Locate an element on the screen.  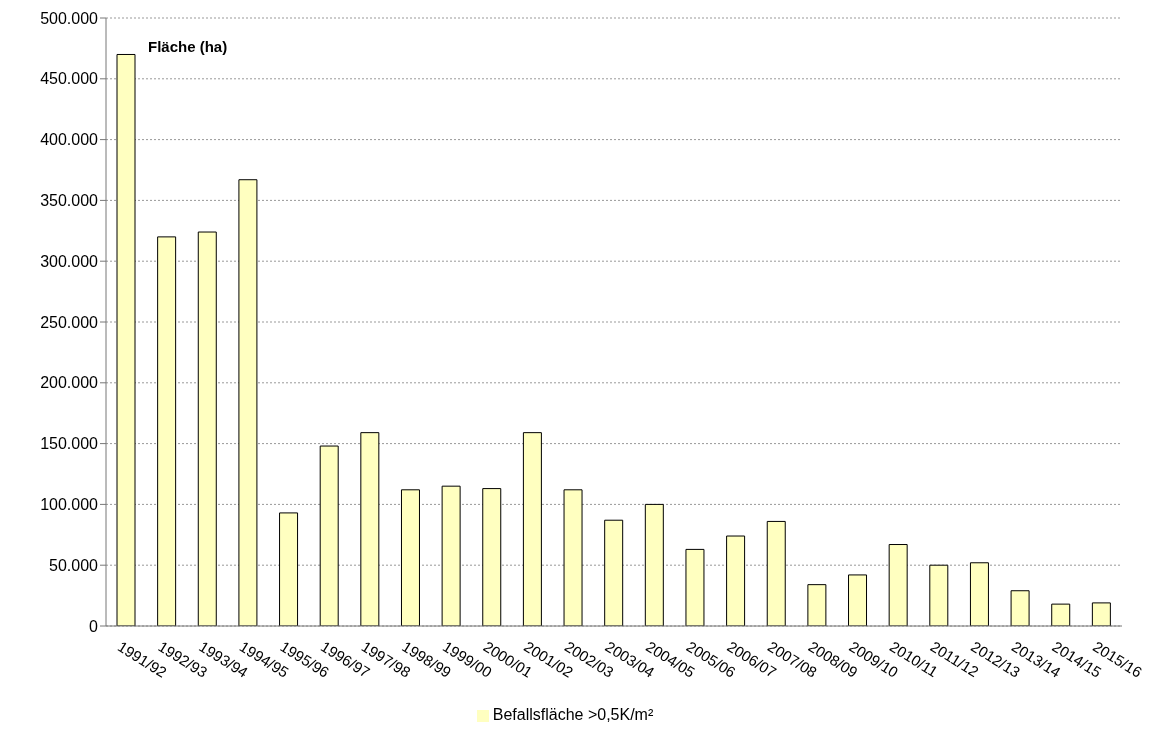
y-tick-label: 150.000 is located at coordinates (69, 444).